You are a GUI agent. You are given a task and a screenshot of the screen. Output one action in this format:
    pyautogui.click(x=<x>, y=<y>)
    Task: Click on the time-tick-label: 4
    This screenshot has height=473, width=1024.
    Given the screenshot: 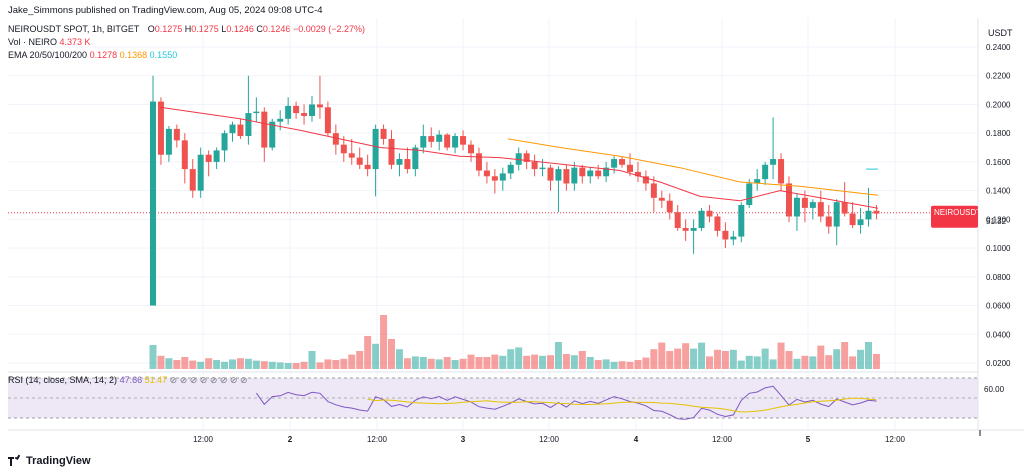 What is the action you would take?
    pyautogui.click(x=636, y=439)
    